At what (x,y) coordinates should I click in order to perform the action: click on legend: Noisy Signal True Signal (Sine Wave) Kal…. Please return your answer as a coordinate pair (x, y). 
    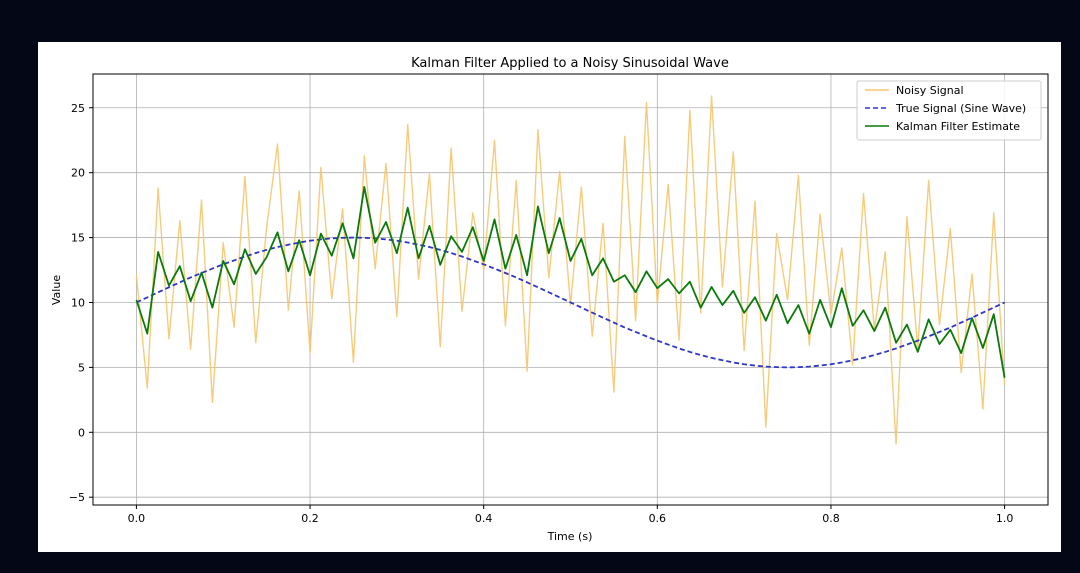
    Looking at the image, I should click on (949, 110).